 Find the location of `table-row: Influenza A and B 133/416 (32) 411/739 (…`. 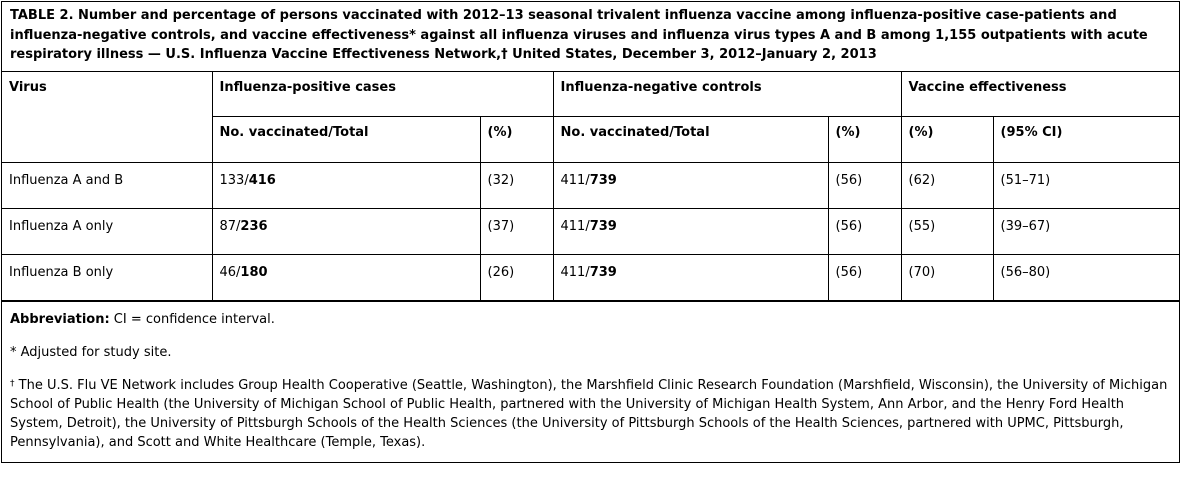

table-row: Influenza A and B 133/416 (32) 411/739 (… is located at coordinates (590, 185).